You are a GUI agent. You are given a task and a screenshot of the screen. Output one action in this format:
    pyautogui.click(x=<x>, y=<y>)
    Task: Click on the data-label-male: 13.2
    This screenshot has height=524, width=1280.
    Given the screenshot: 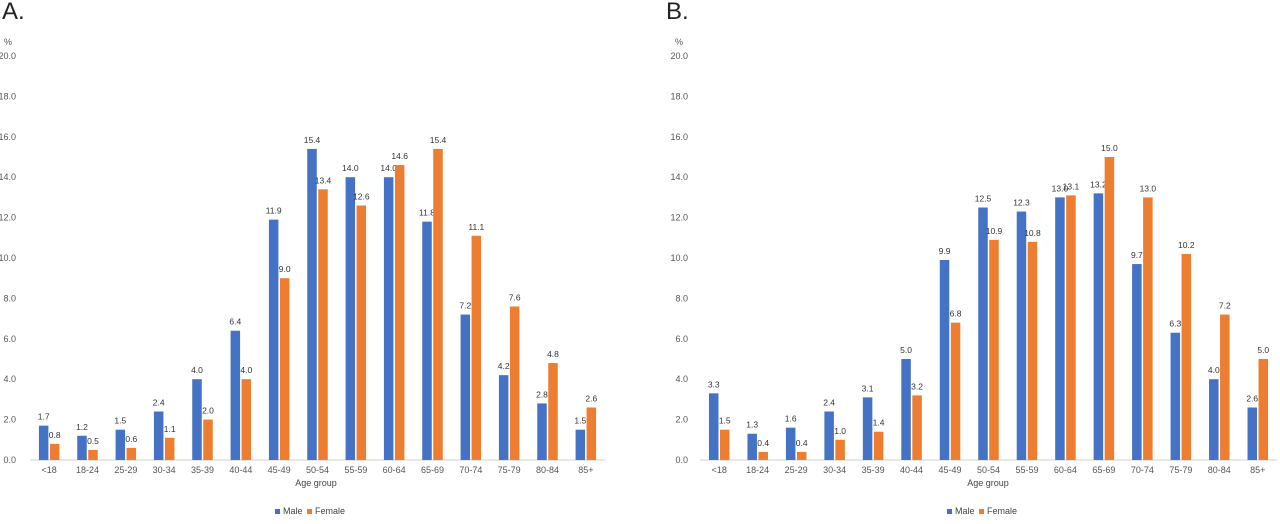 What is the action you would take?
    pyautogui.click(x=1098, y=184)
    